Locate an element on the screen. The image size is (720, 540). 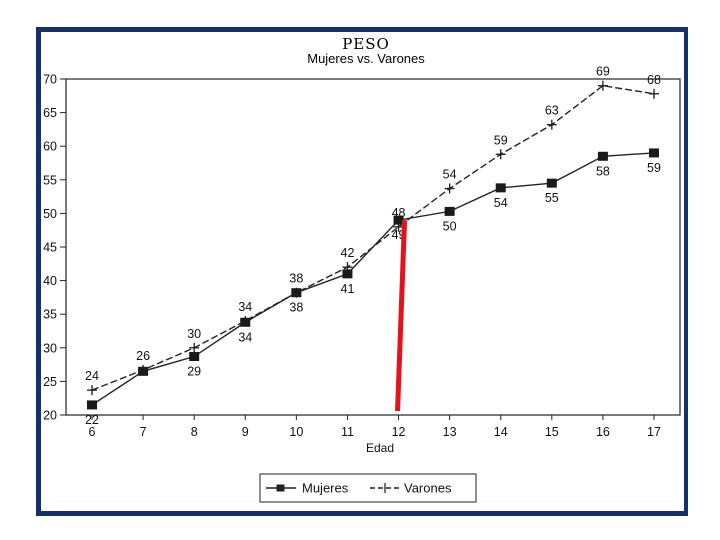
data-label-mujeres: 55 is located at coordinates (552, 198).